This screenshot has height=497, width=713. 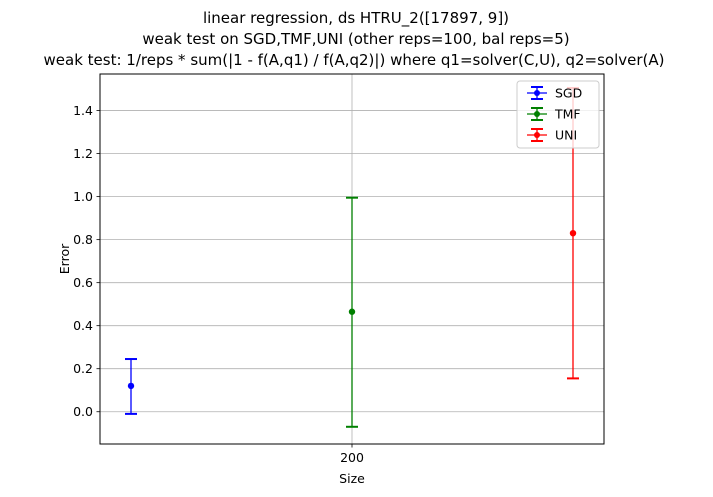 I want to click on y-tick-label: 0.4, so click(x=83, y=325).